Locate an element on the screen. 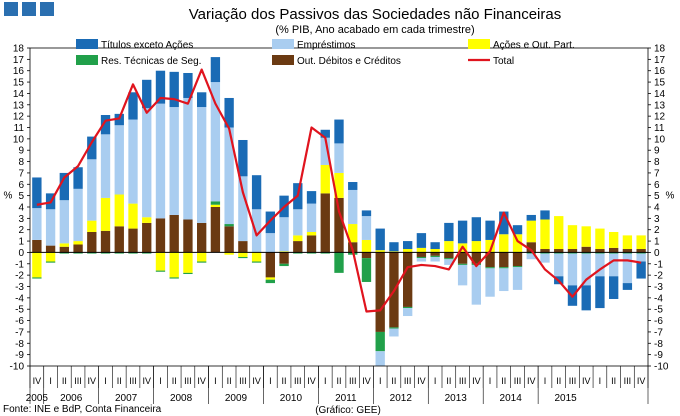 The image size is (680, 416). y-tick-label-left: 8 is located at coordinates (21, 162).